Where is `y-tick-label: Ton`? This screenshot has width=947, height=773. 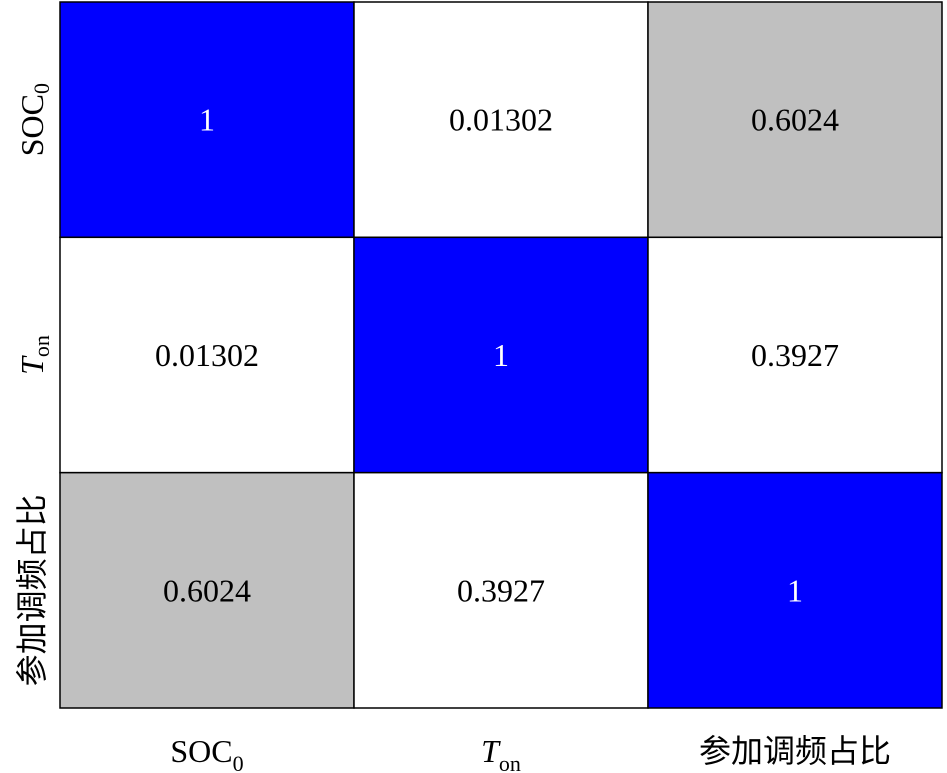 y-tick-label: Ton is located at coordinates (34, 355).